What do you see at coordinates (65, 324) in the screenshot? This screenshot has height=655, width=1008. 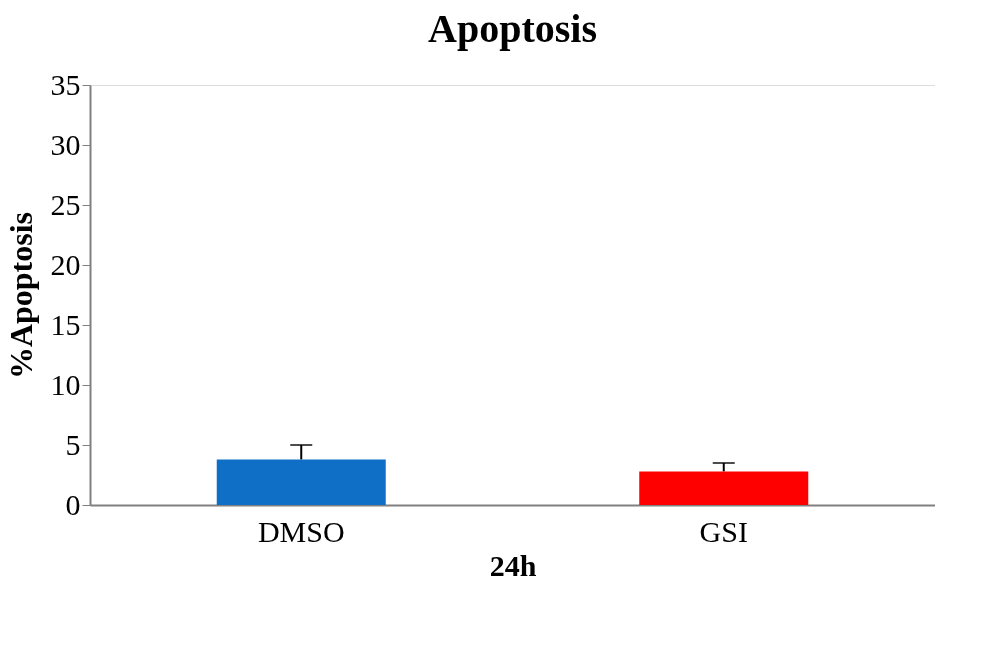 I see `y-tick-label: 15` at bounding box center [65, 324].